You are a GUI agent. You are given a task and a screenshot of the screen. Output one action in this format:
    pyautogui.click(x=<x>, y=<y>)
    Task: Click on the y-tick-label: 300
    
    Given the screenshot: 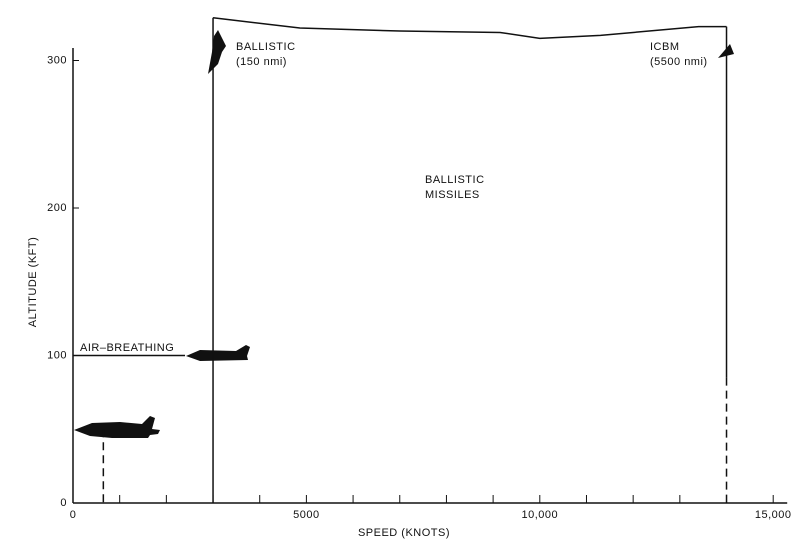 What is the action you would take?
    pyautogui.click(x=57, y=60)
    